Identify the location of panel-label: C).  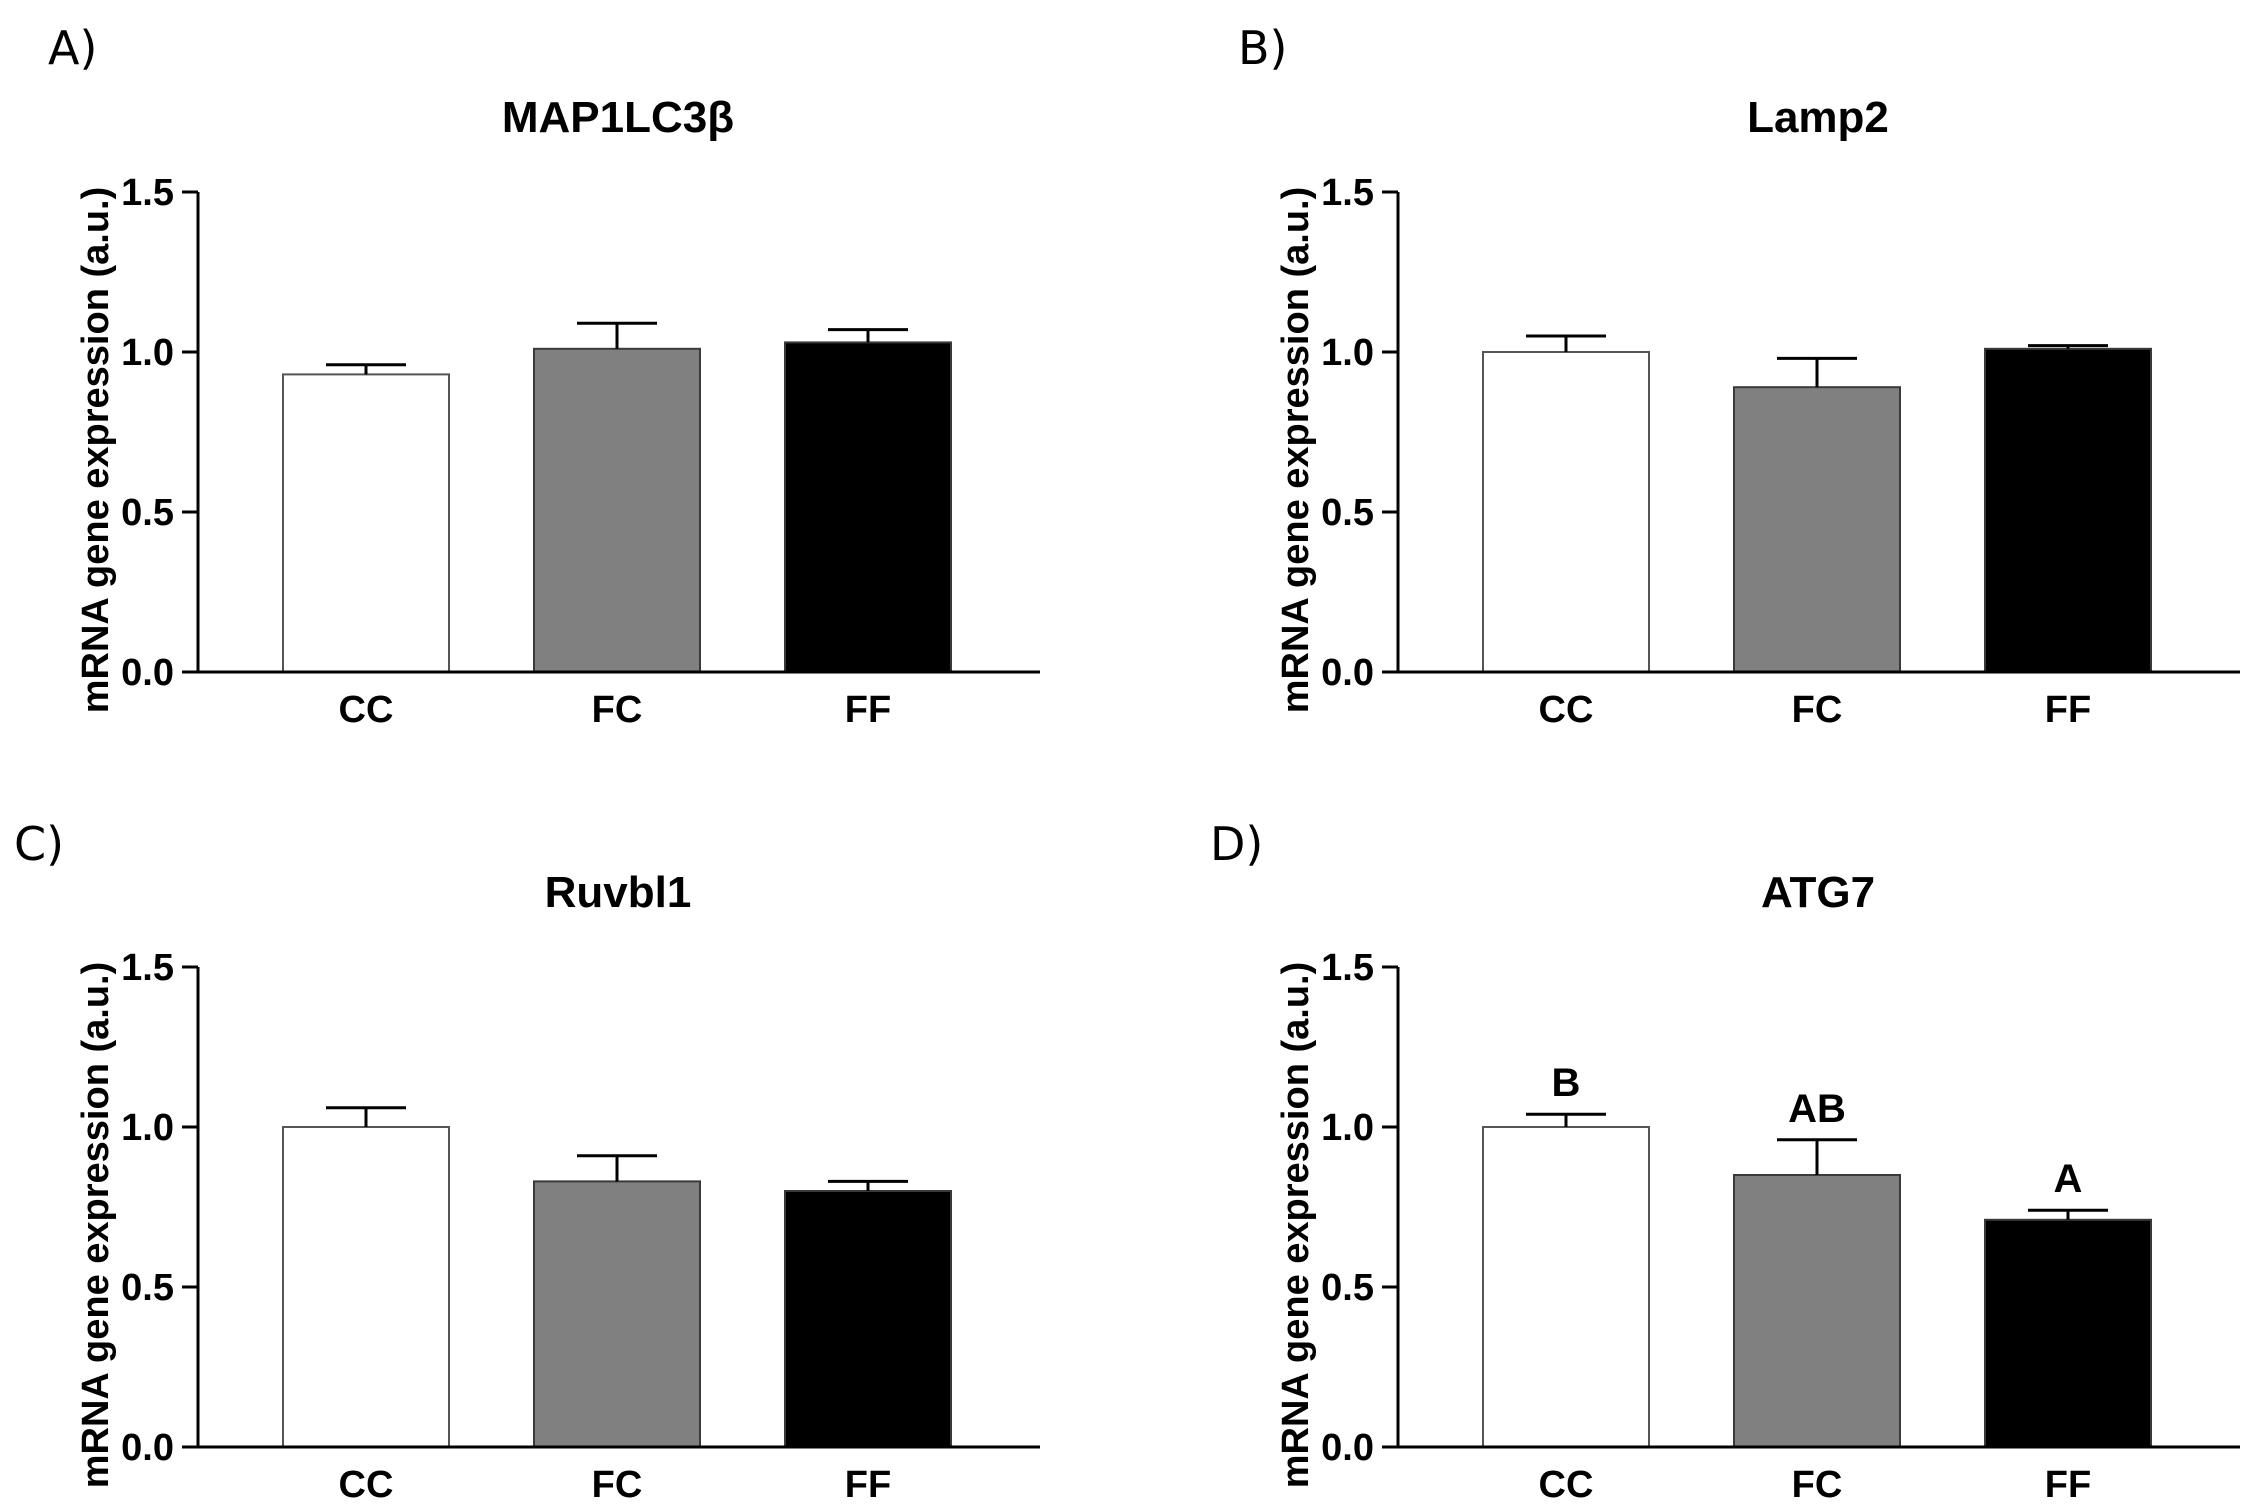
(39, 844).